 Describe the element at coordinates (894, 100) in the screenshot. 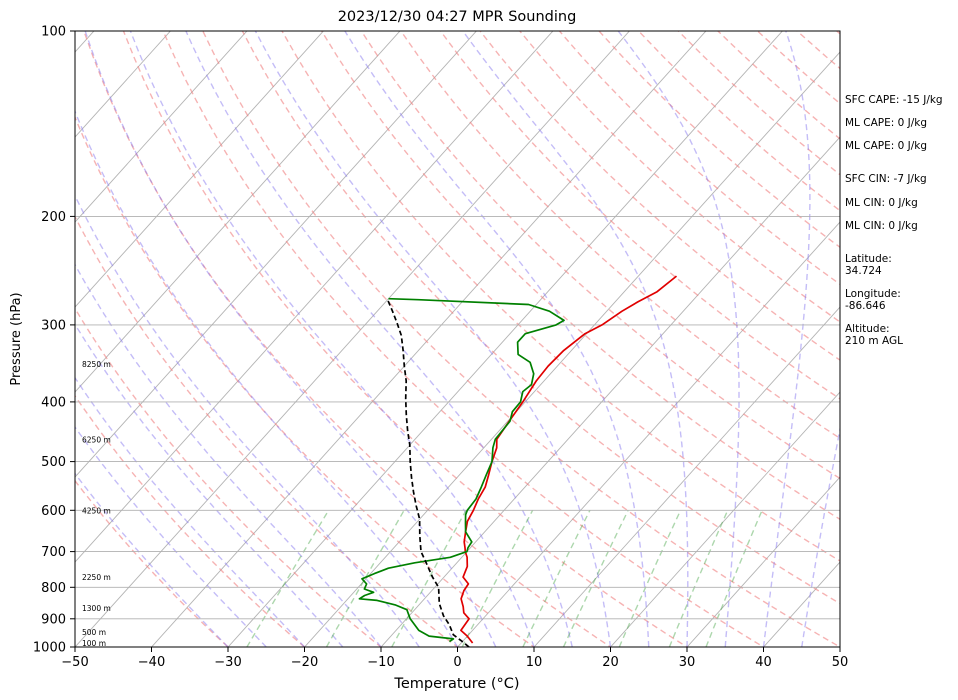

I see `info-sfc-cape: SFC CAPE: -15 J/kg` at that location.